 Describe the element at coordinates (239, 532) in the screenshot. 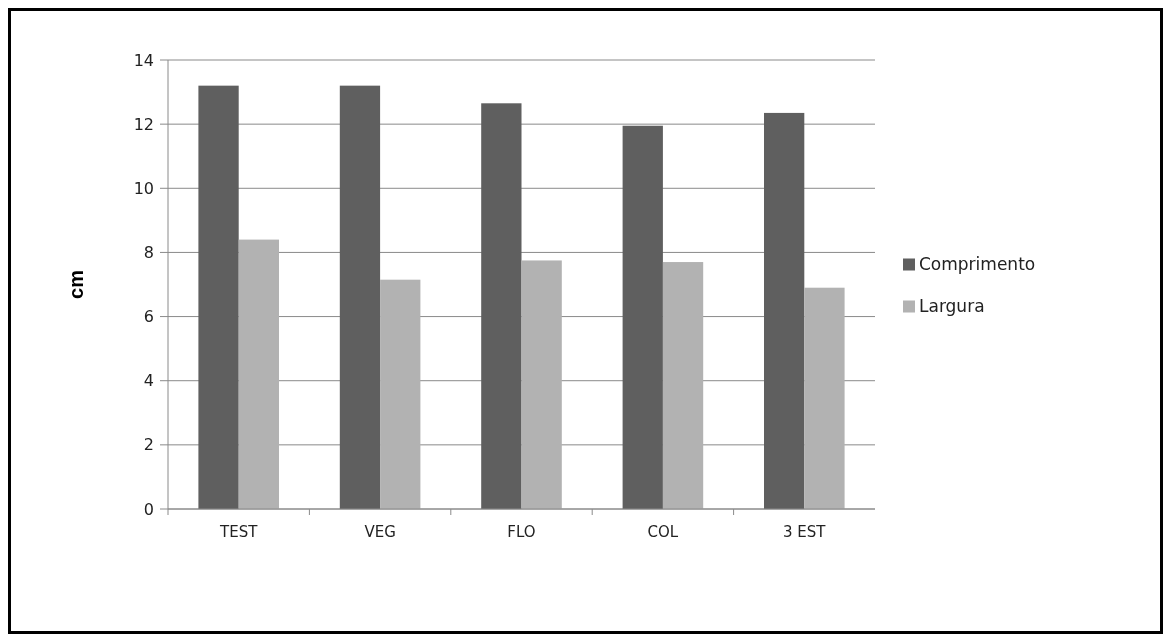

I see `x-tick-label: TEST` at that location.